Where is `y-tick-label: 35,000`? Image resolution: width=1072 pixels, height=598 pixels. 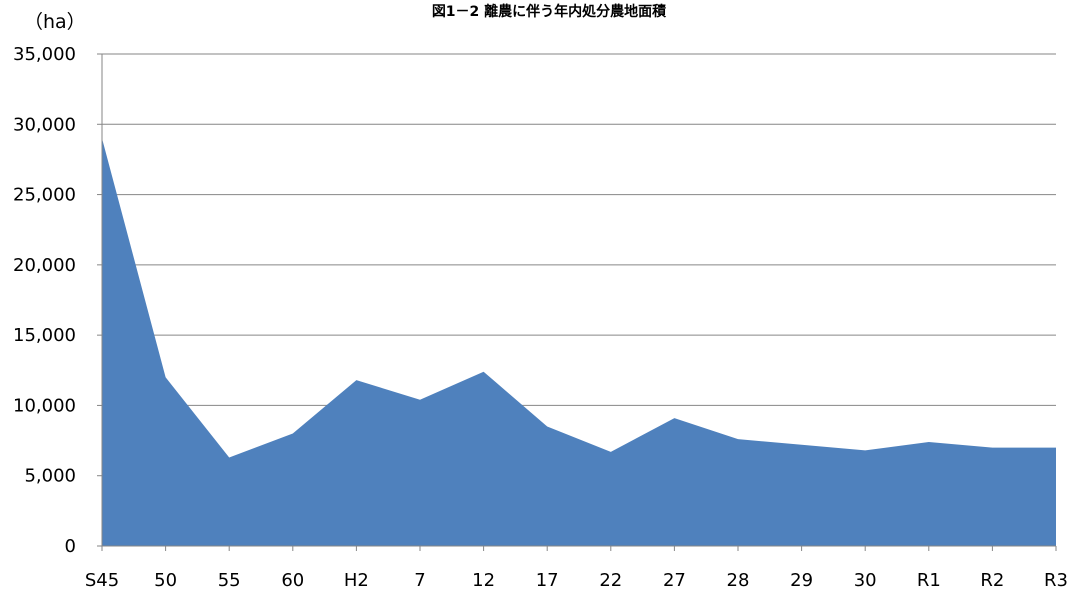
y-tick-label: 35,000 is located at coordinates (44, 54).